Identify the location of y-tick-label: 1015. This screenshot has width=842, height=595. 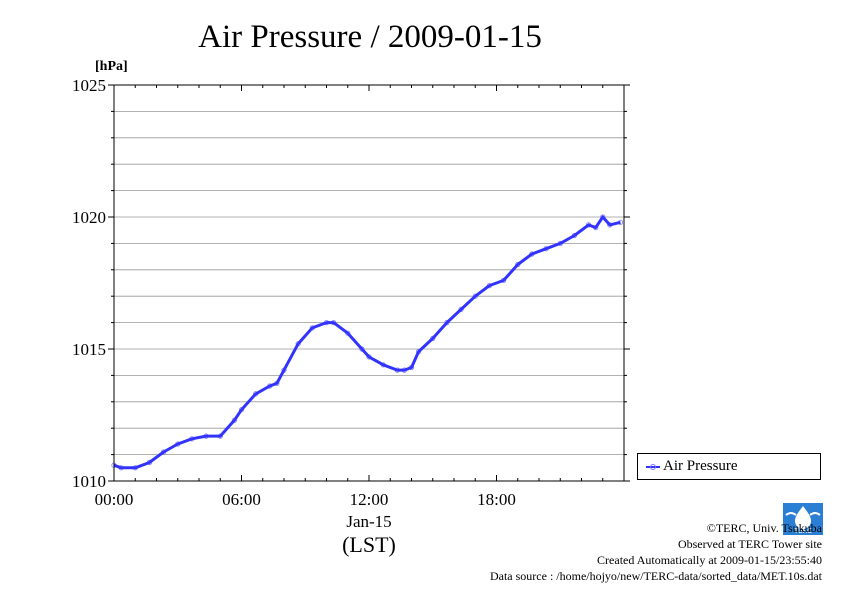
(89, 349).